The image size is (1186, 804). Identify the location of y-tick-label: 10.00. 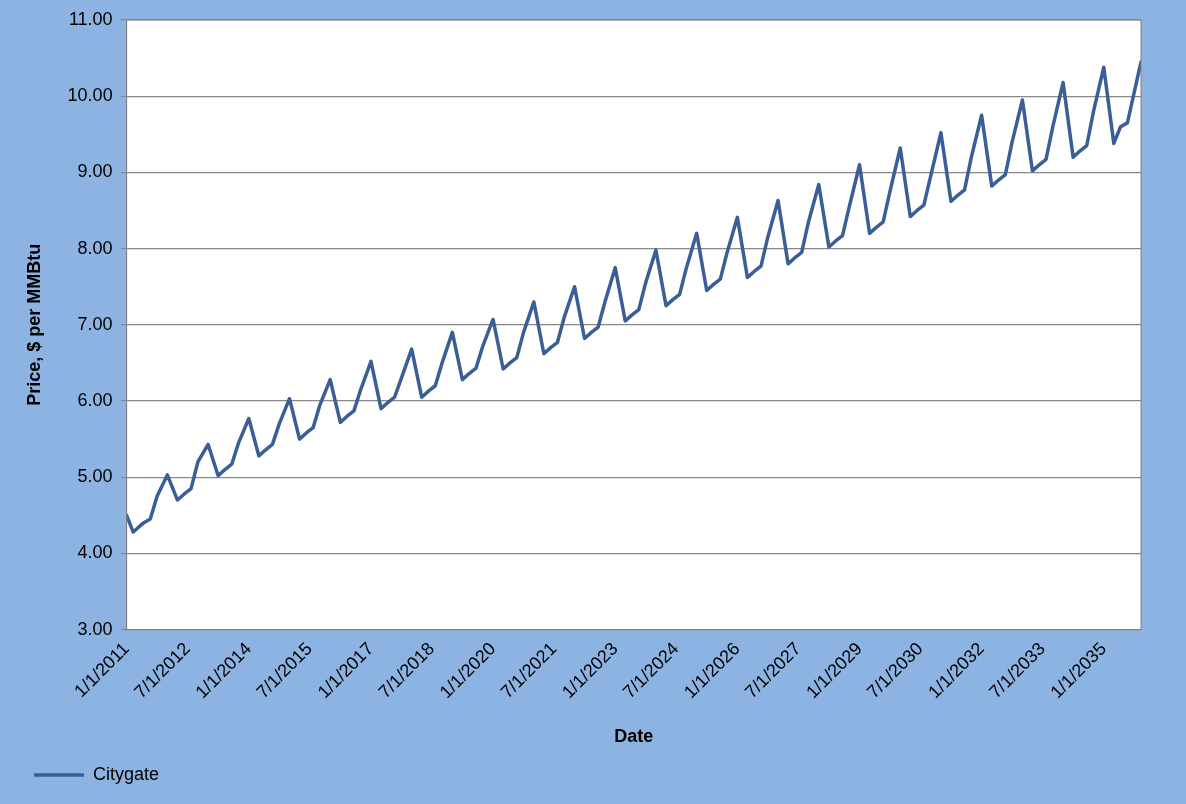
(90, 95).